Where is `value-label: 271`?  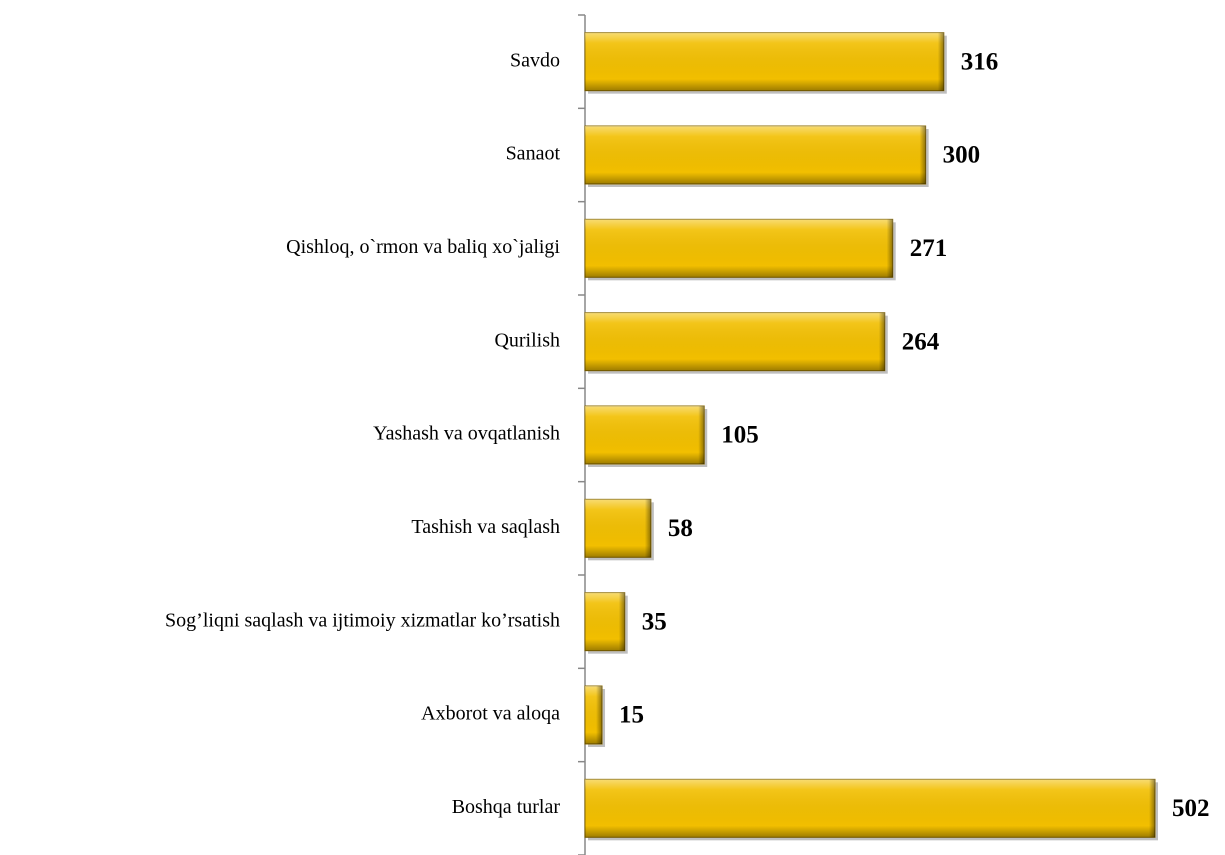 value-label: 271 is located at coordinates (929, 248).